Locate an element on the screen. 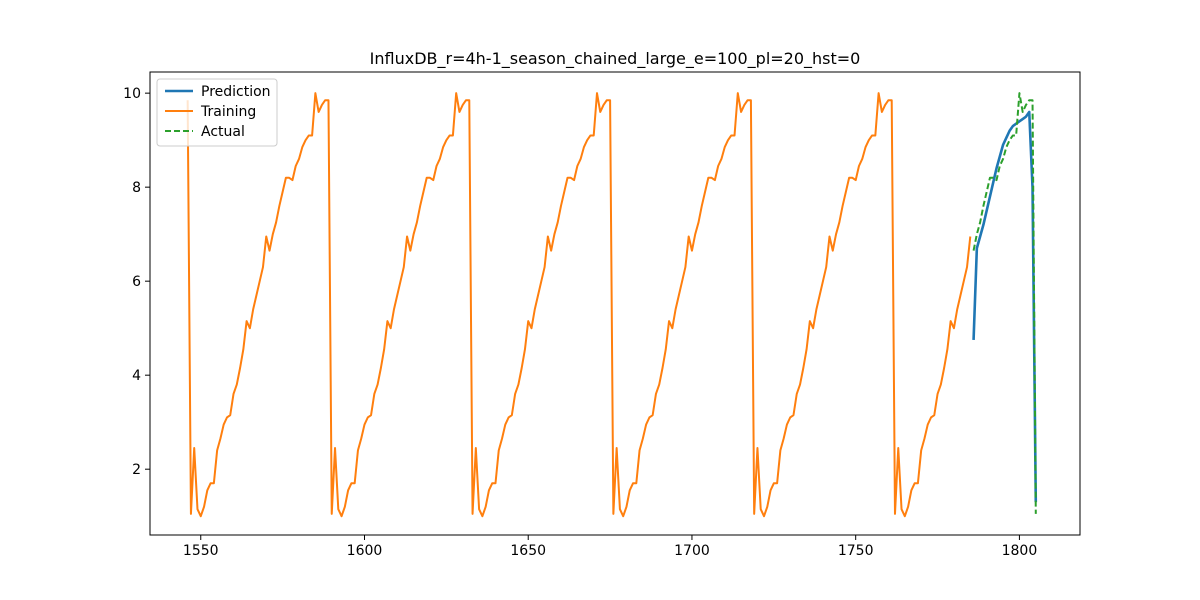 The height and width of the screenshot is (600, 1200). x-tick-label: 1550 is located at coordinates (201, 551).